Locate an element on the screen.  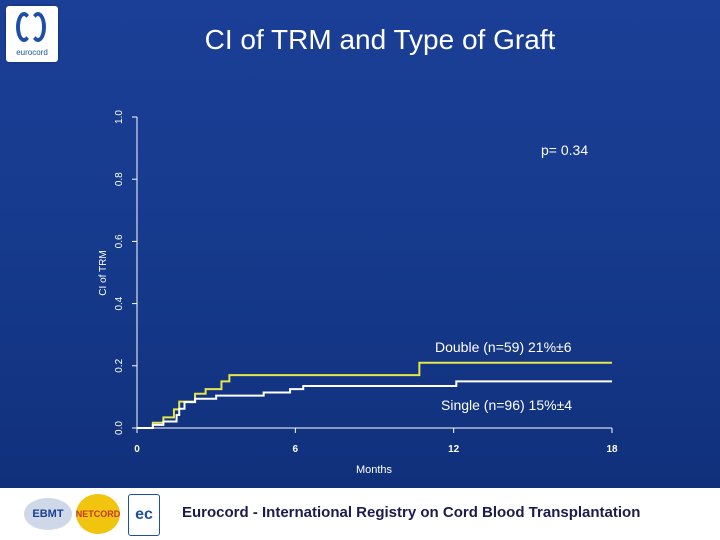
x-axis: 0 6 12 18 is located at coordinates (376, 441).